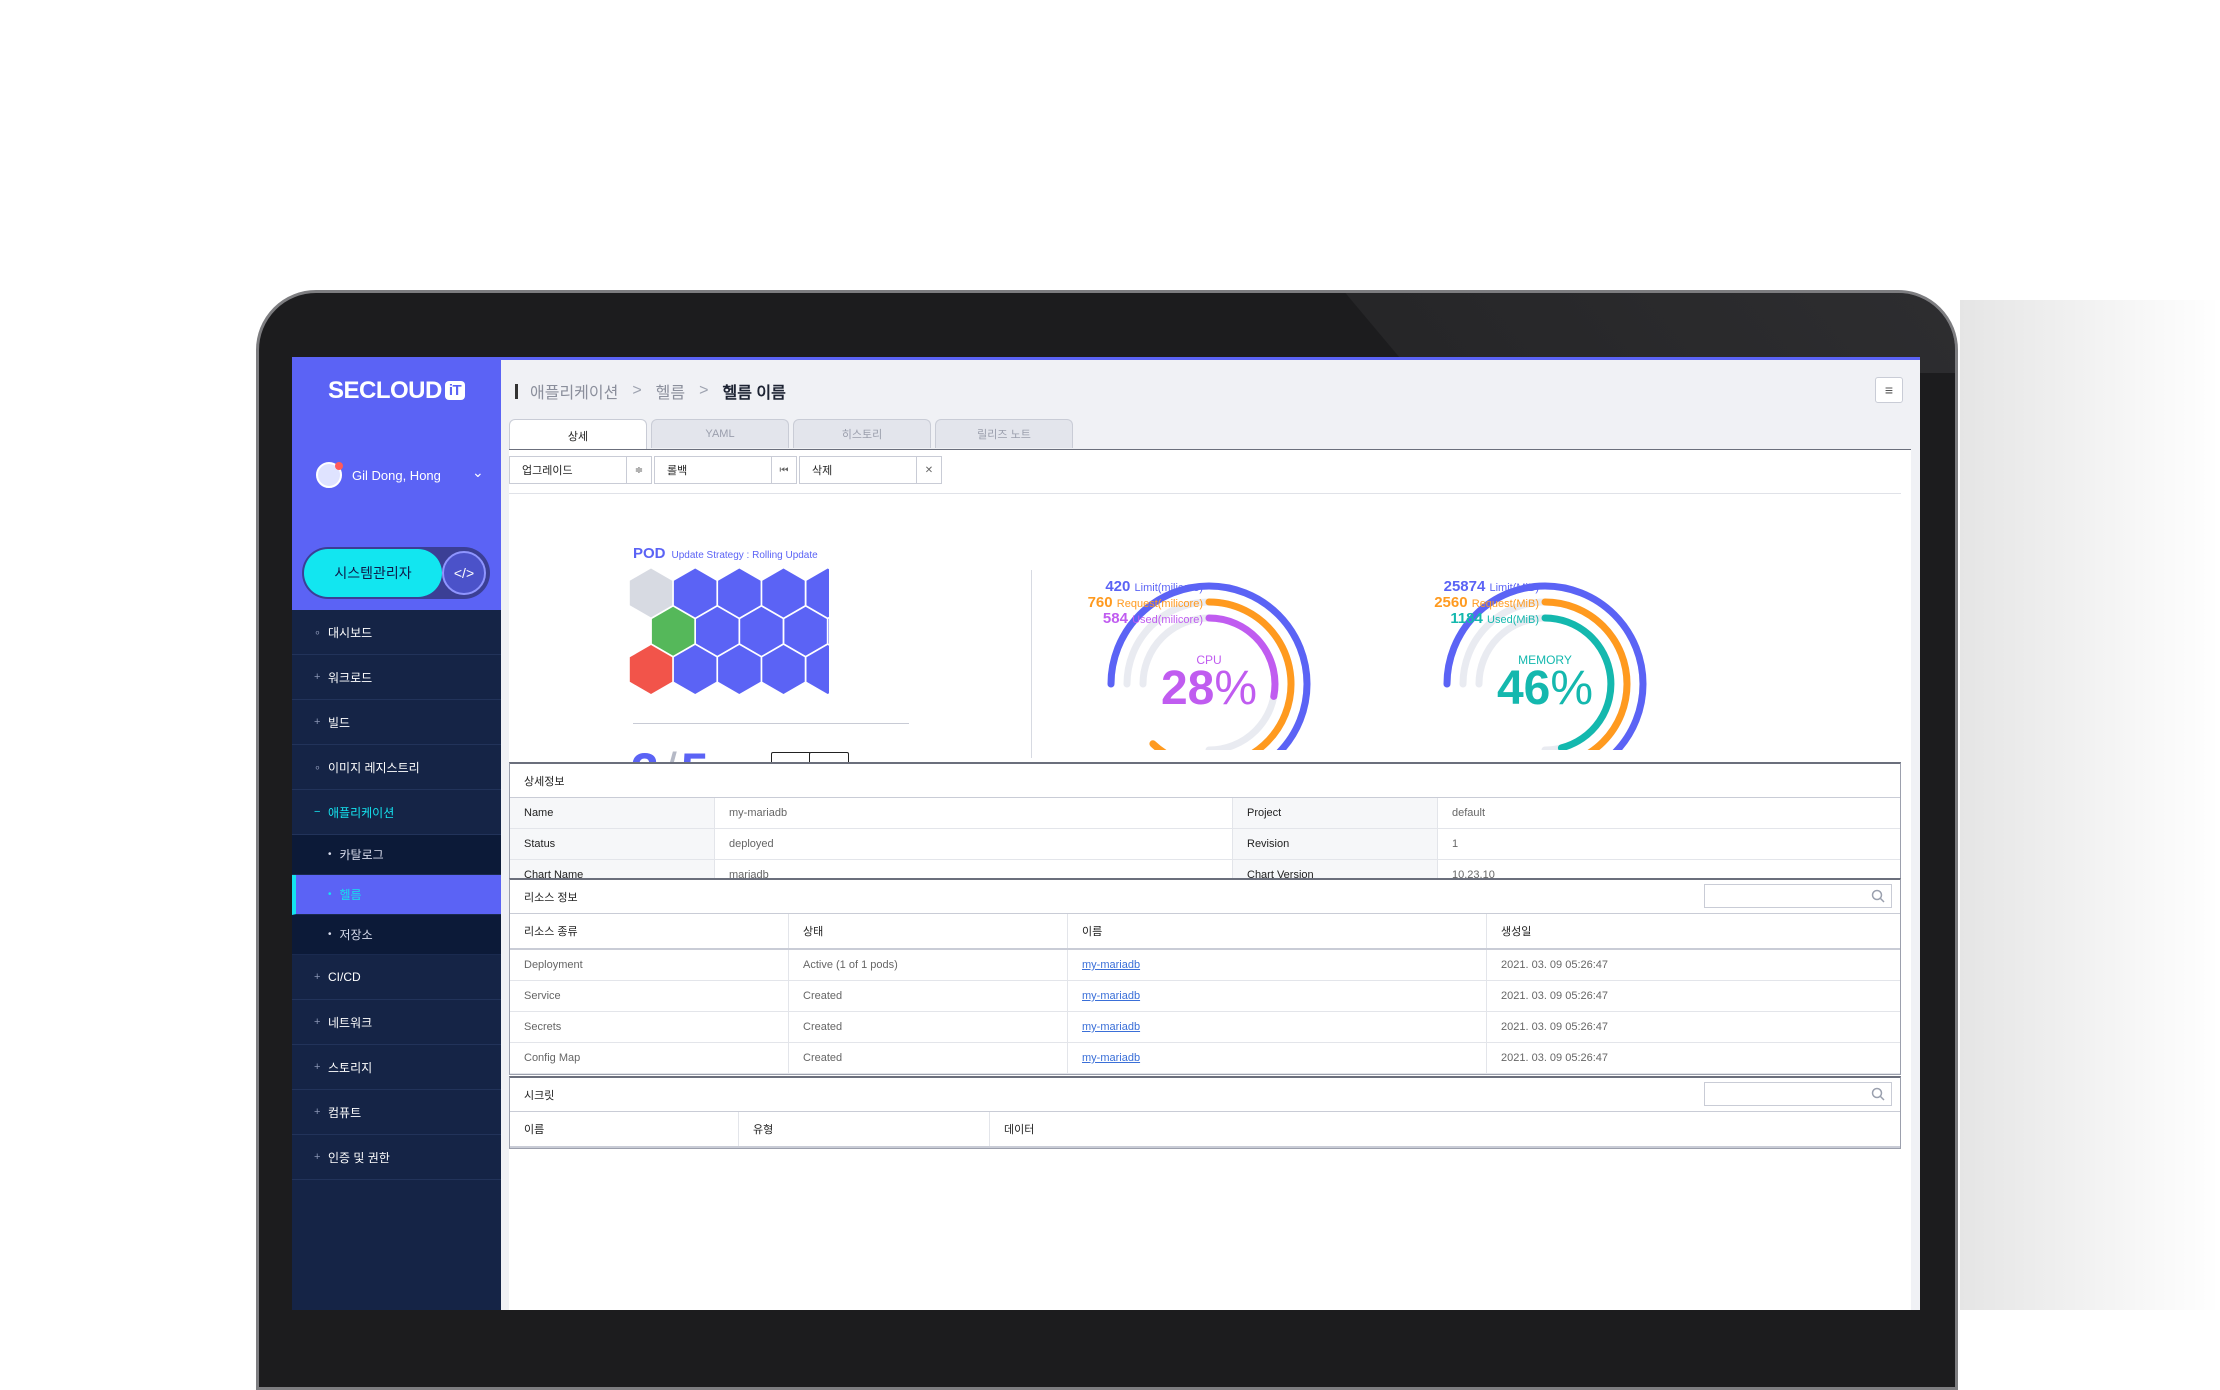 The image size is (2220, 1390). I want to click on rollback-icon: ⏮, so click(784, 470).